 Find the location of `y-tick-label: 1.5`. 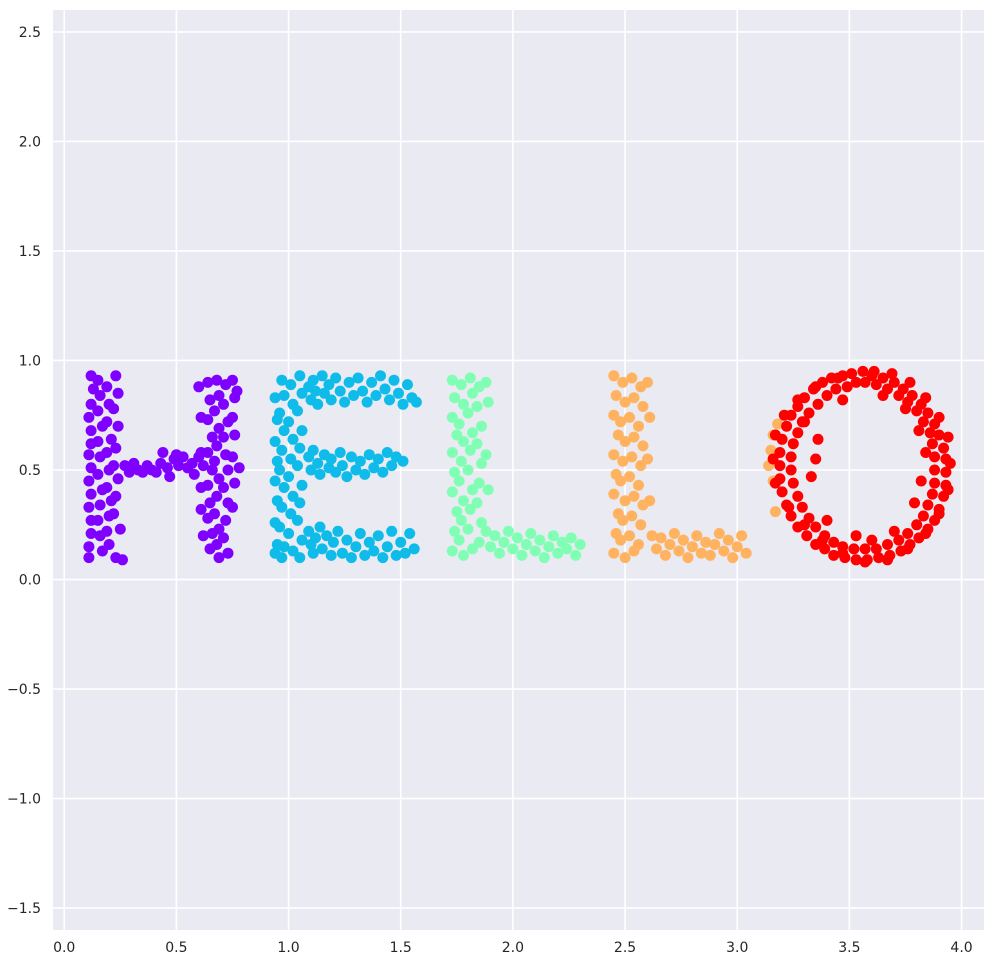

y-tick-label: 1.5 is located at coordinates (30, 252).